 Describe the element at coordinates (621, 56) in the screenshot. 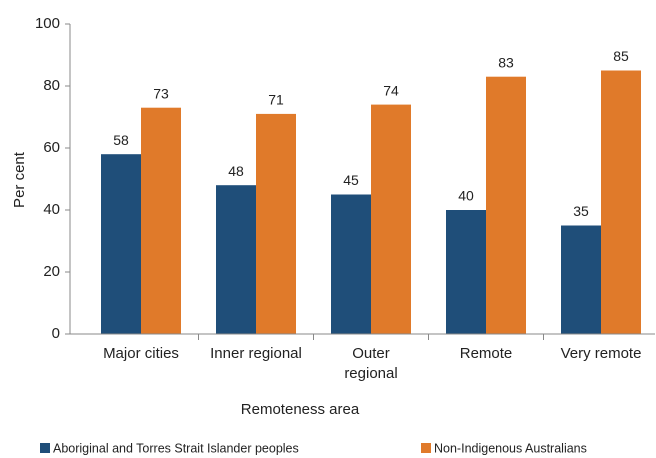

I see `value-label: 85` at that location.